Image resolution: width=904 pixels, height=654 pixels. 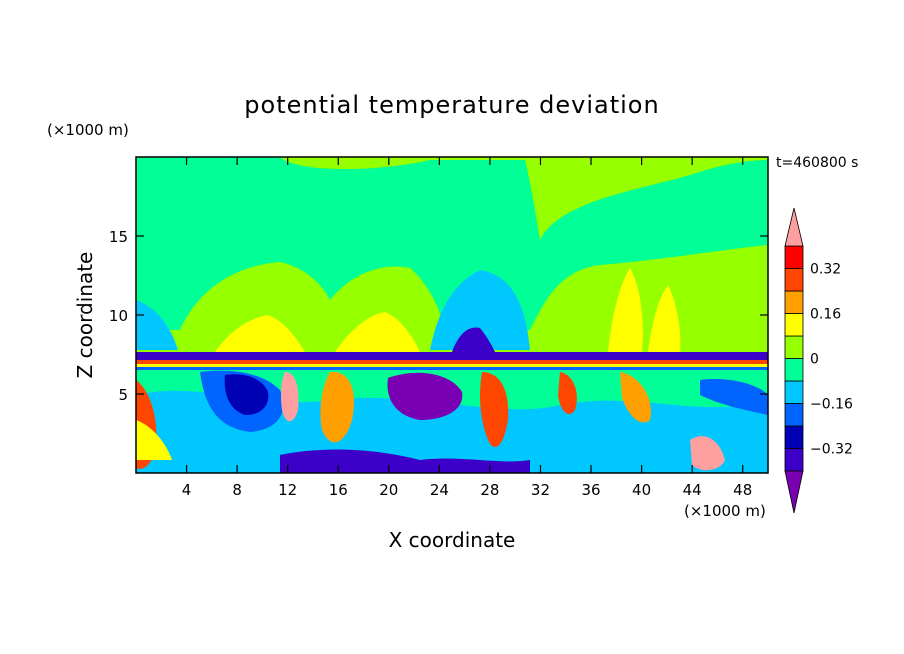 I want to click on colorbar-tick-label: −0.32, so click(x=831, y=450).